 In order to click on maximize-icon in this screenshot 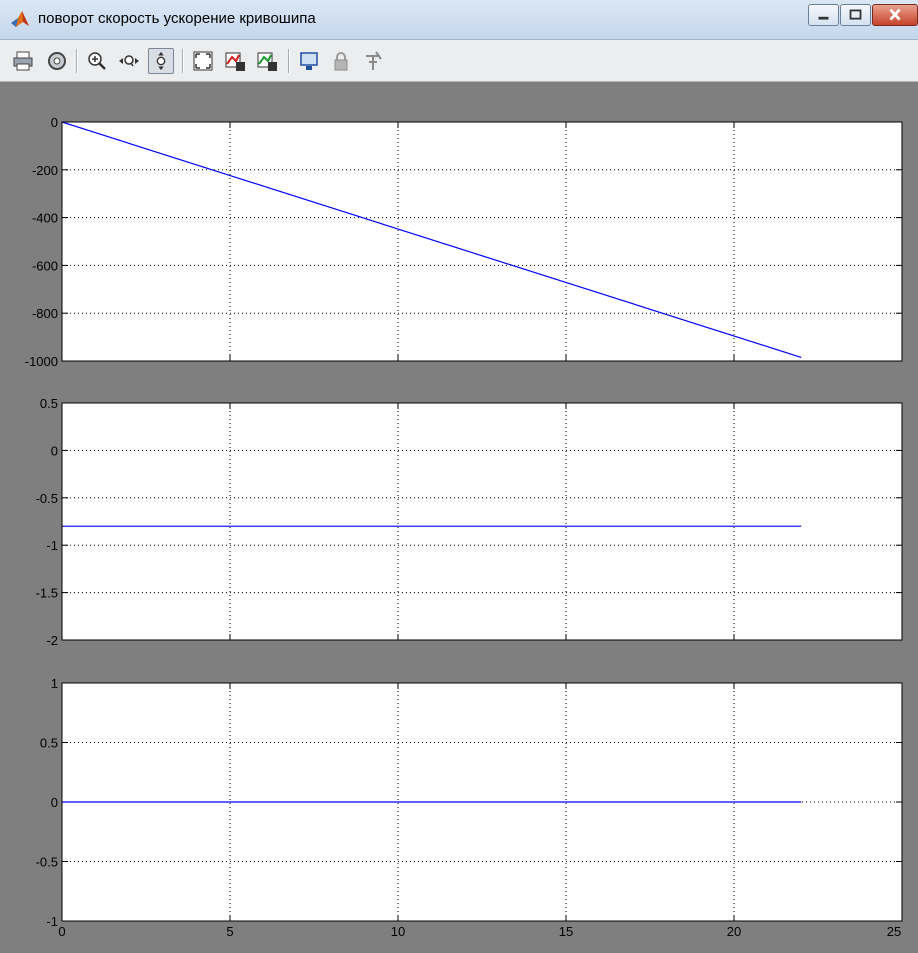, I will do `click(855, 14)`.